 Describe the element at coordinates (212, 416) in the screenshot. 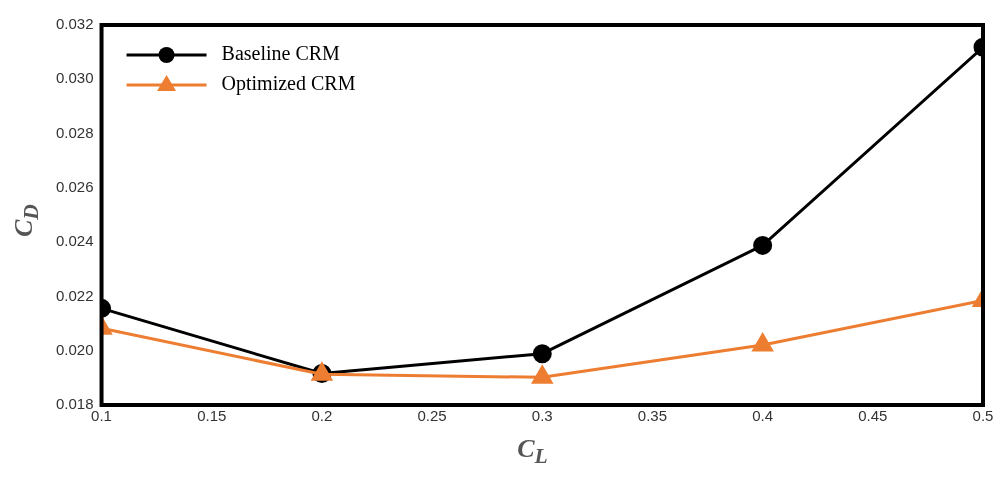

I see `x-tick-label: 0.15` at that location.